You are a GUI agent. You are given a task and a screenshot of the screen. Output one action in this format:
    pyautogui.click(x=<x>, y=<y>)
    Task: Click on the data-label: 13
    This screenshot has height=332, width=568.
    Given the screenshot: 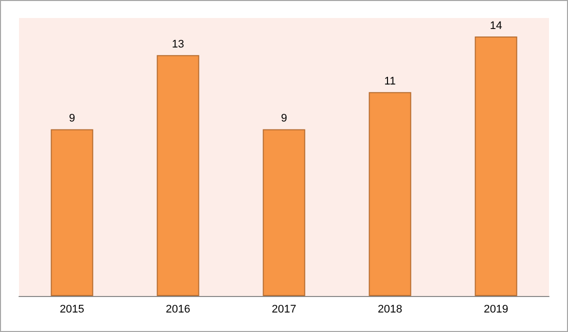 What is the action you would take?
    pyautogui.click(x=178, y=44)
    